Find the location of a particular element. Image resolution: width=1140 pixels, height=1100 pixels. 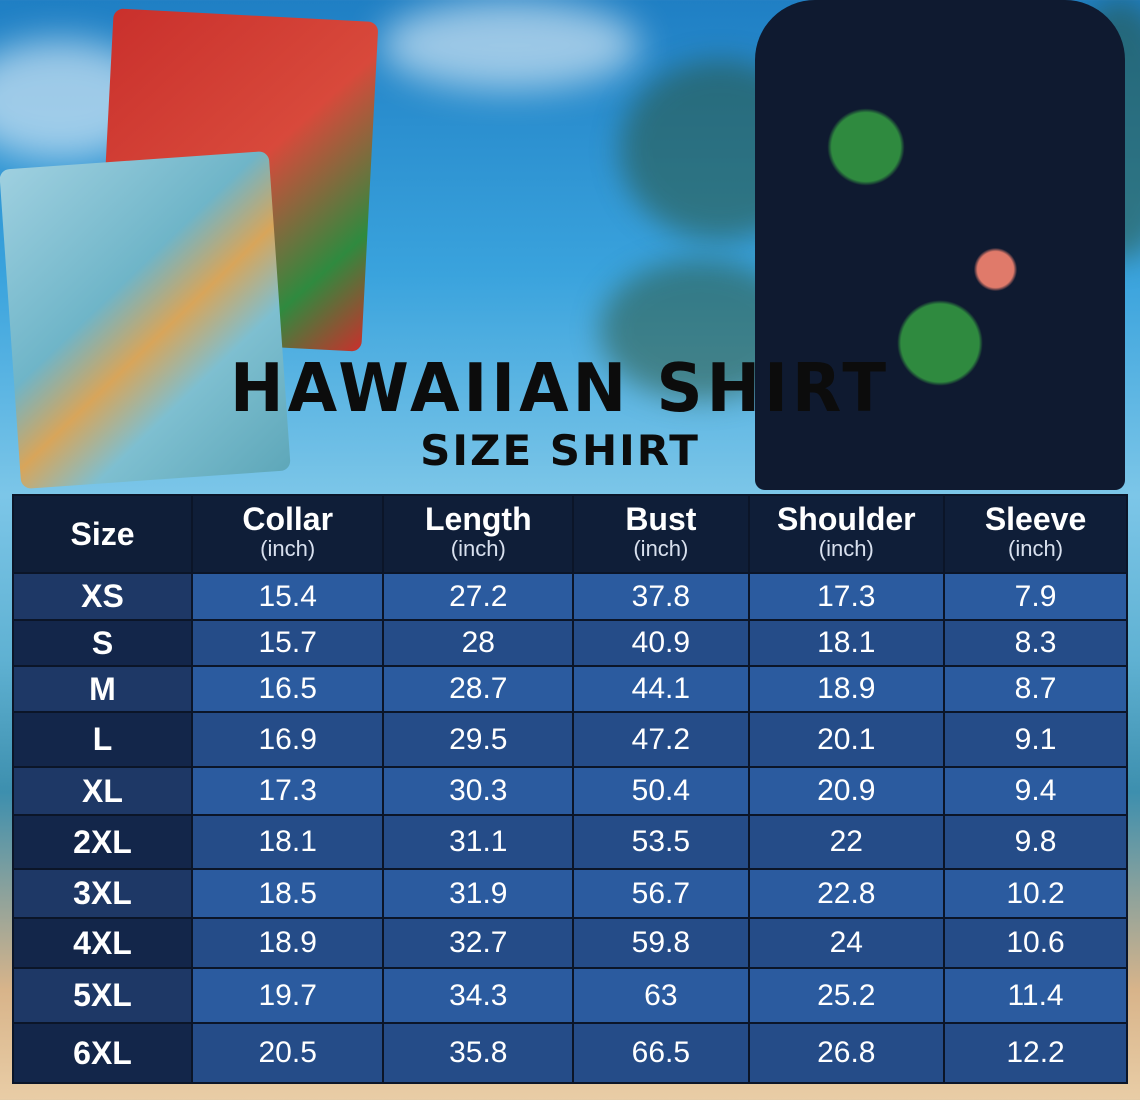

table-row: 5XL 19.7 34.3 63 25.2 11.4 is located at coordinates (570, 995).